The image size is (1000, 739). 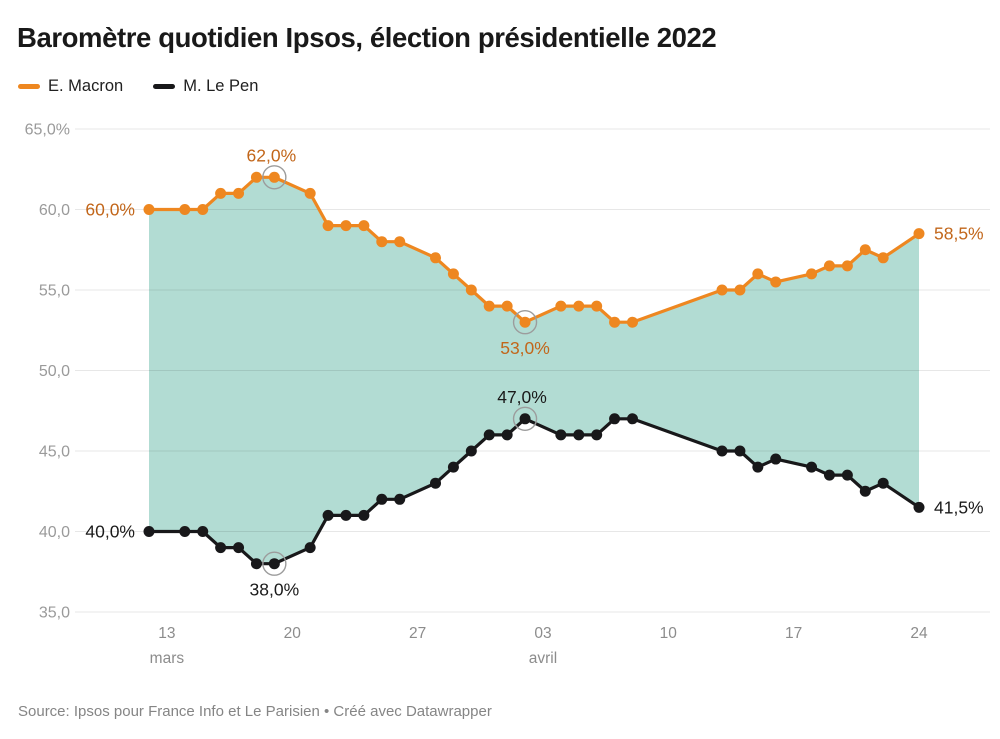 What do you see at coordinates (542, 633) in the screenshot?
I see `x-axis-tick-label: 03` at bounding box center [542, 633].